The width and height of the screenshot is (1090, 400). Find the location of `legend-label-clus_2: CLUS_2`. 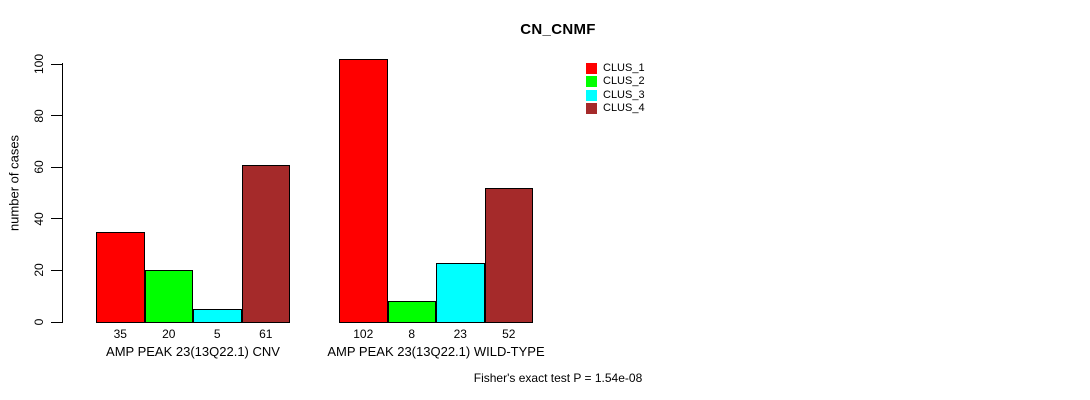

legend-label-clus_2: CLUS_2 is located at coordinates (624, 81).